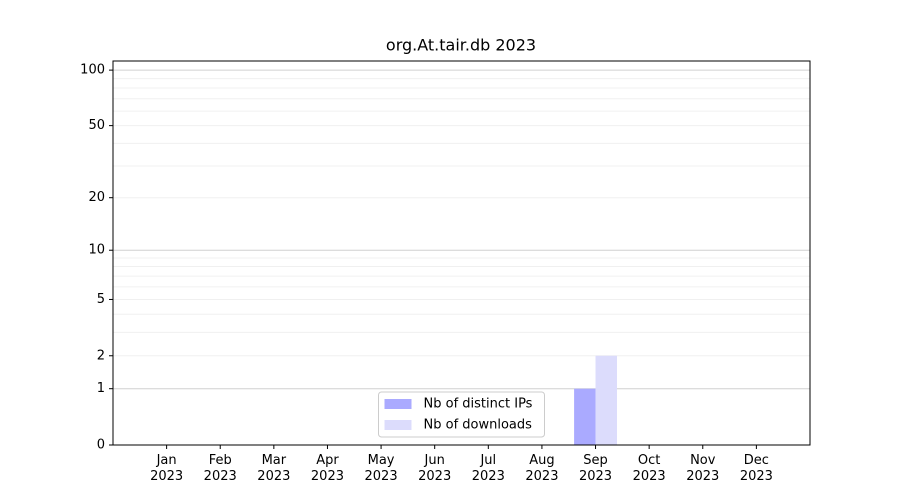  I want to click on y-tick-label: 2, so click(101, 355).